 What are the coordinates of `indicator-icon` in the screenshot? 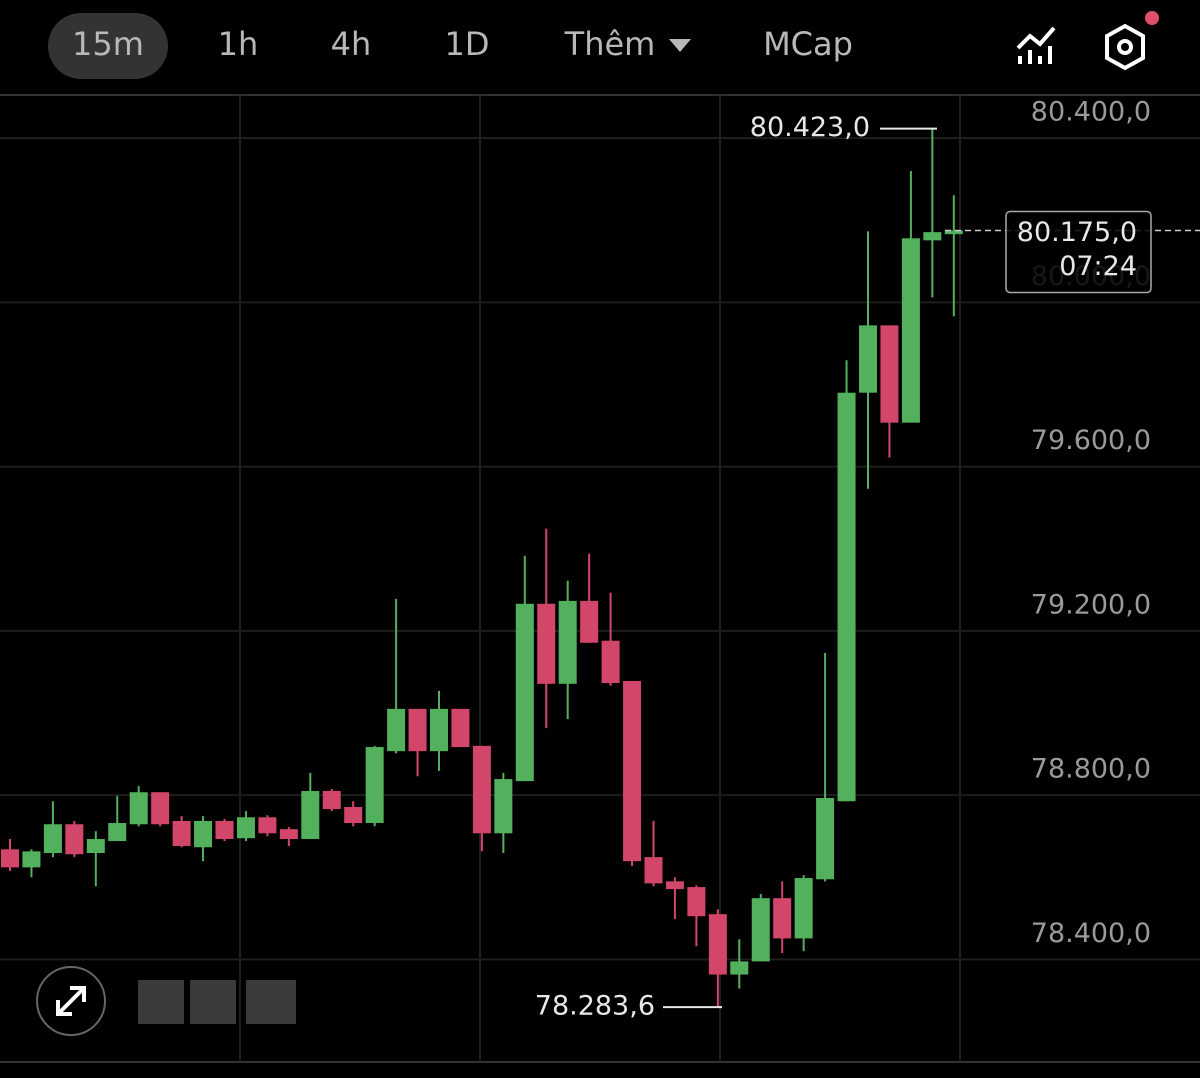 It's located at (1036, 45).